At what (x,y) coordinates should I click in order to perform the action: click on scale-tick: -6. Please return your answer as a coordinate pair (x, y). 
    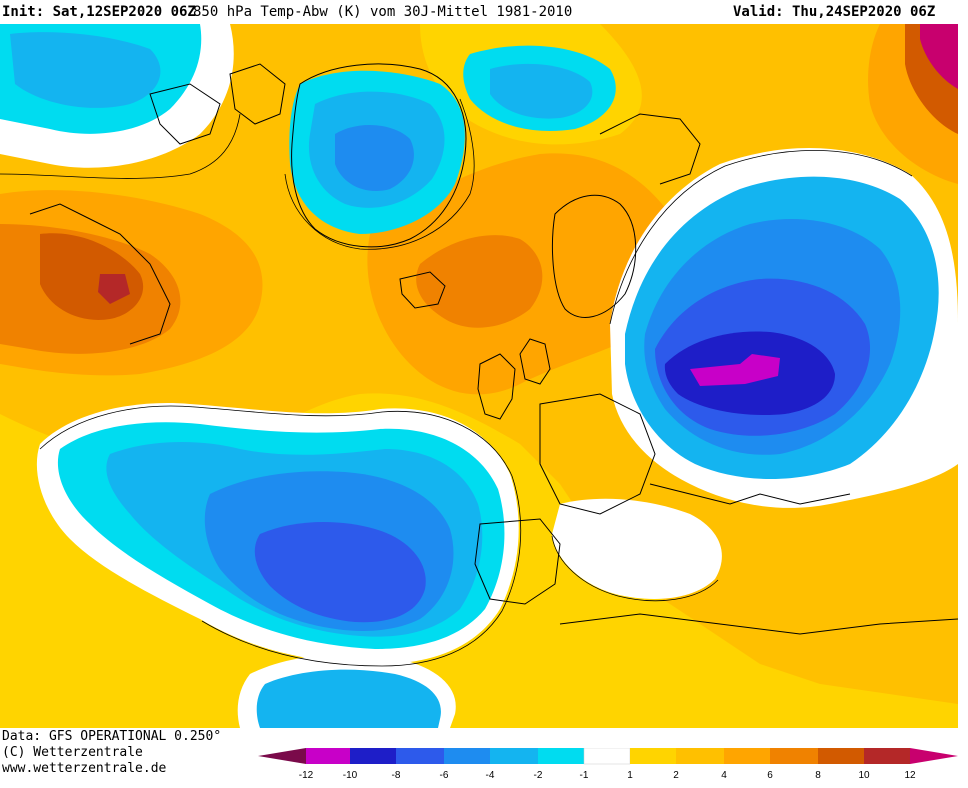
    Looking at the image, I should click on (444, 775).